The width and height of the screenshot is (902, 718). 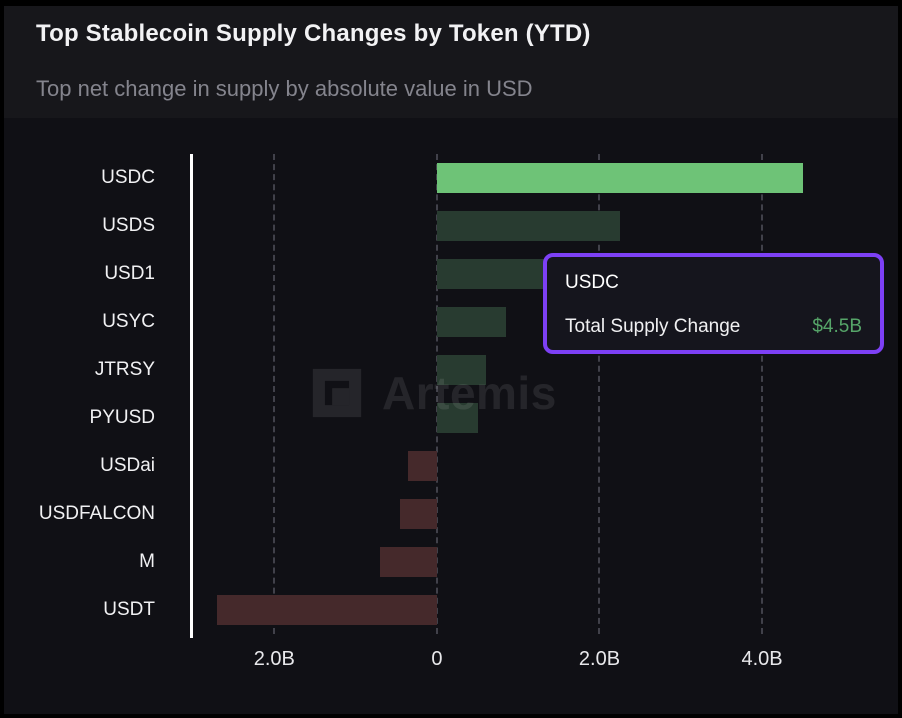 I want to click on tooltip-value: $4.5B, so click(x=837, y=326).